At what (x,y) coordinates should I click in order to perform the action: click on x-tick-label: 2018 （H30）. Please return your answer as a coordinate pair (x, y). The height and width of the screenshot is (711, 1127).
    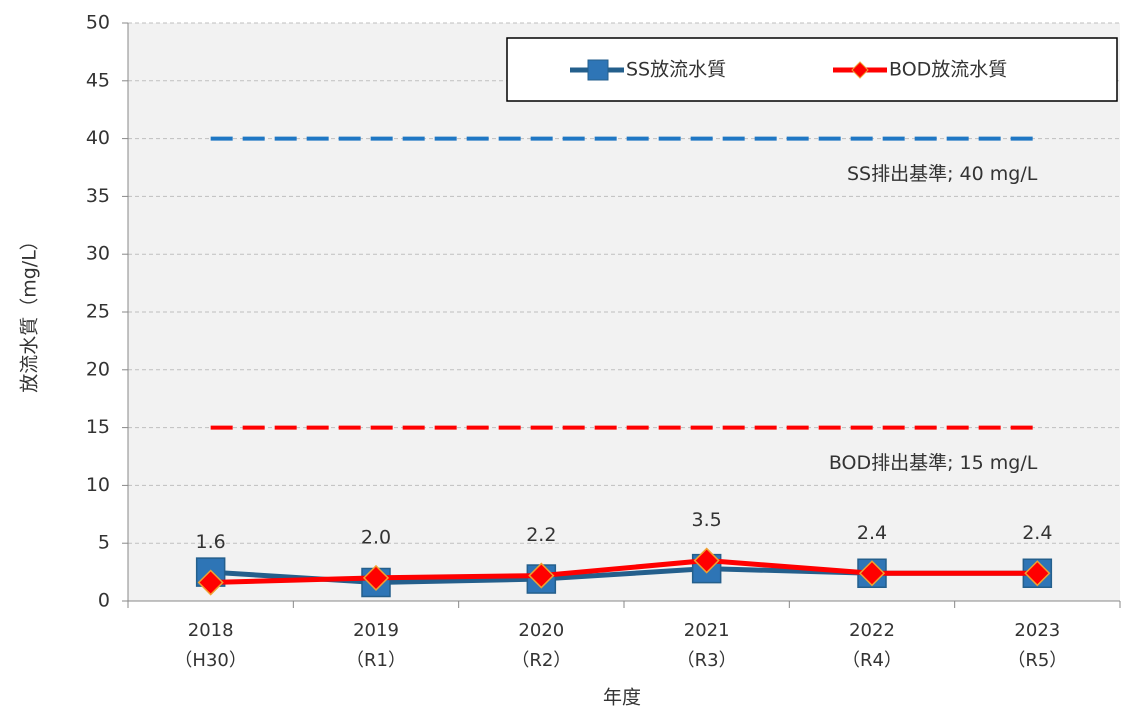
    Looking at the image, I should click on (210, 645).